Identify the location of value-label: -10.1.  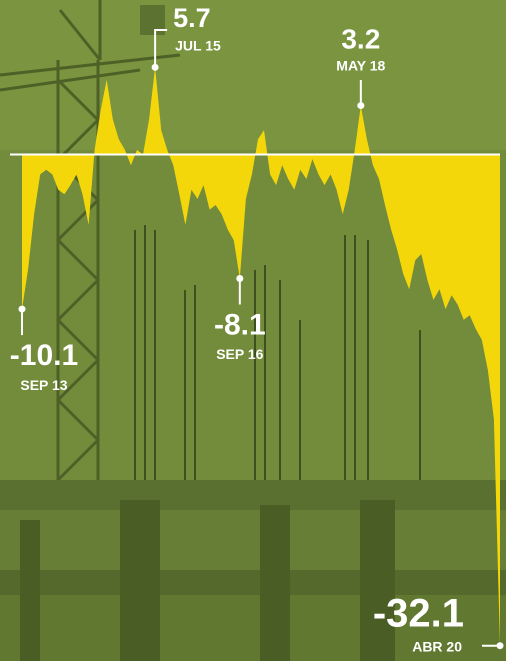
(44, 355).